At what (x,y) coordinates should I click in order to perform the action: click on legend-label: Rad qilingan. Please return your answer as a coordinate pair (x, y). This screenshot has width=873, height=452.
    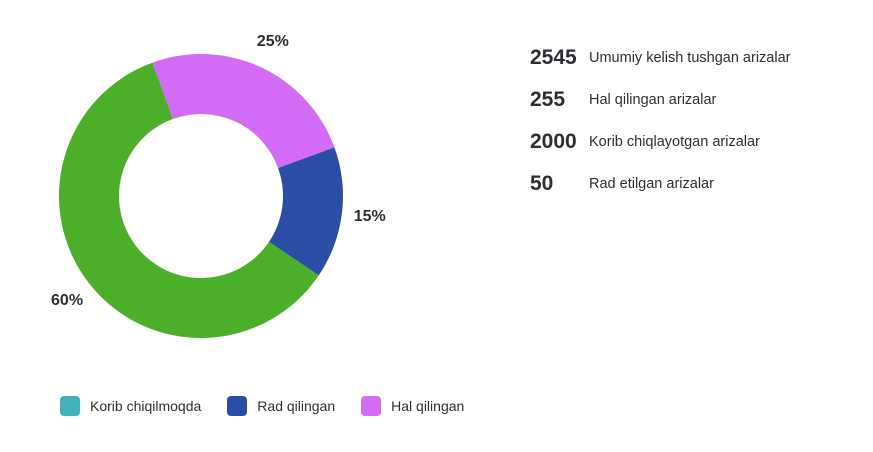
    Looking at the image, I should click on (296, 406).